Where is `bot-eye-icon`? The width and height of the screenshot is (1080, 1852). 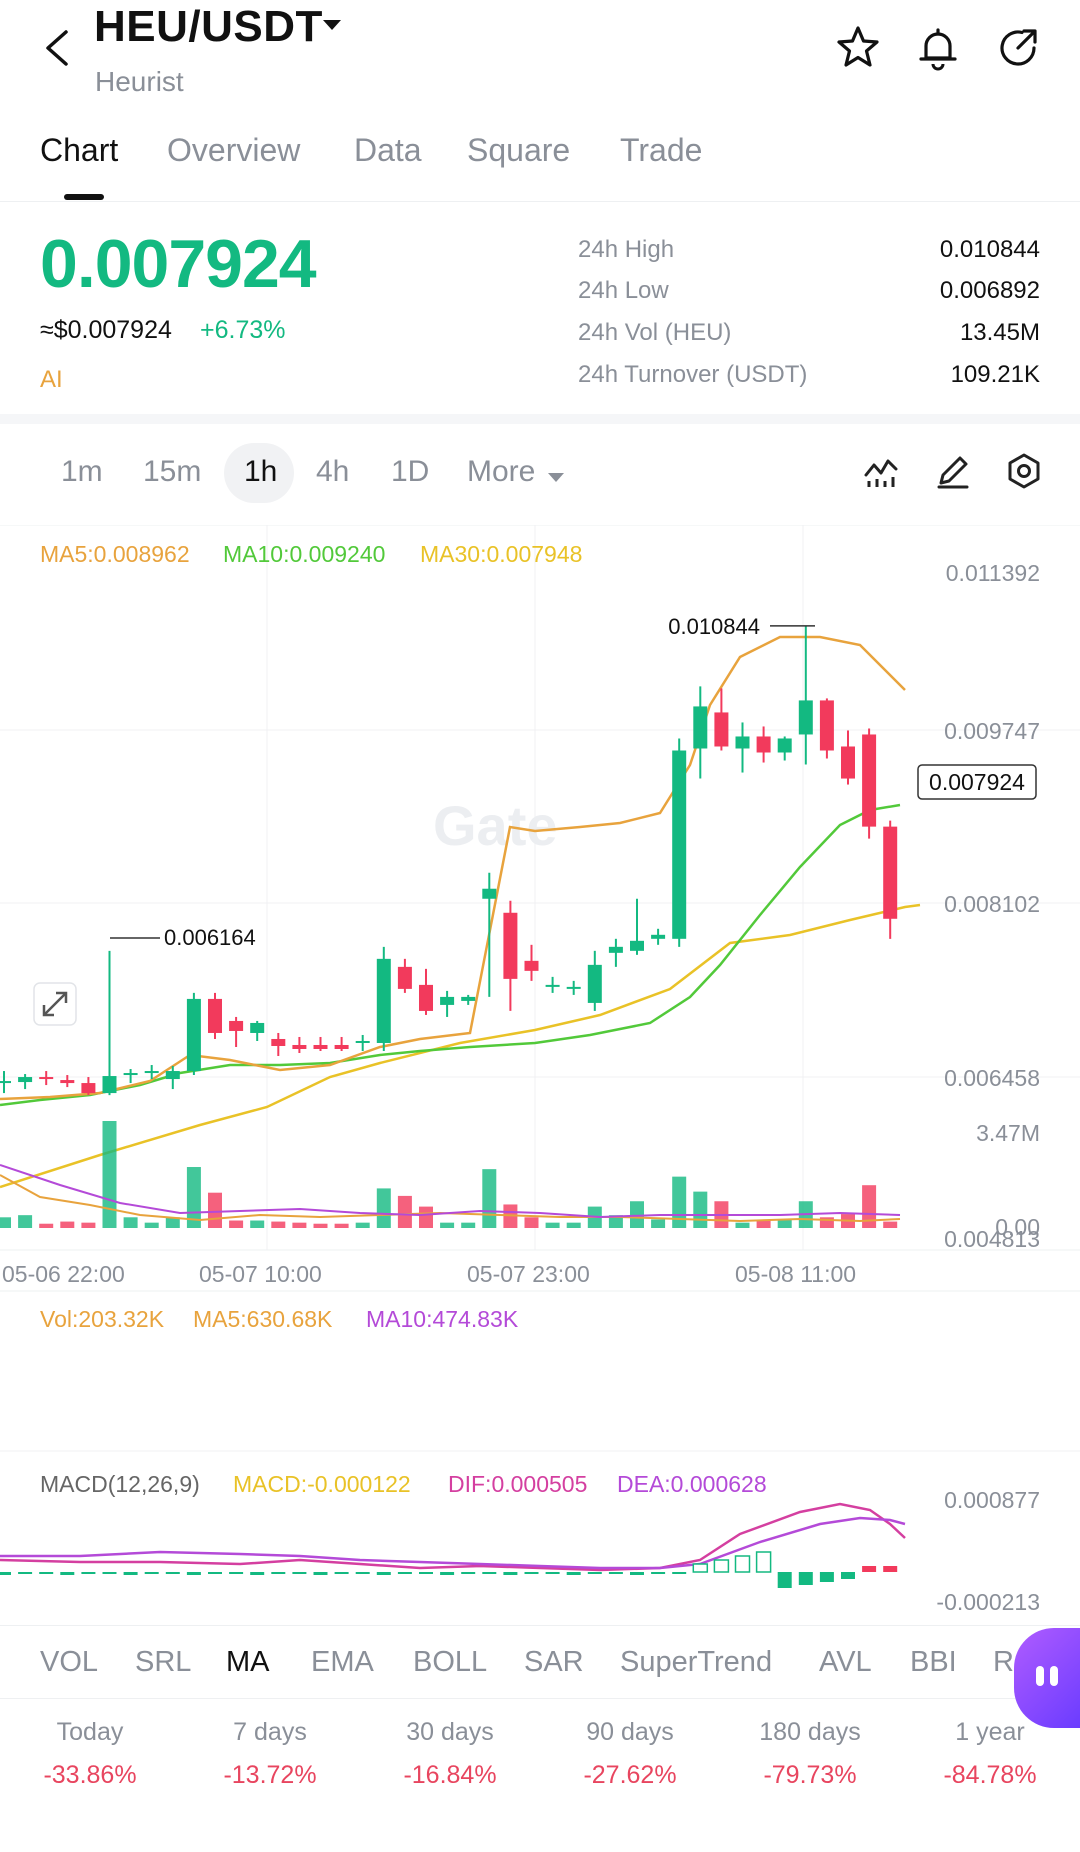
bot-eye-icon is located at coordinates (1040, 1676).